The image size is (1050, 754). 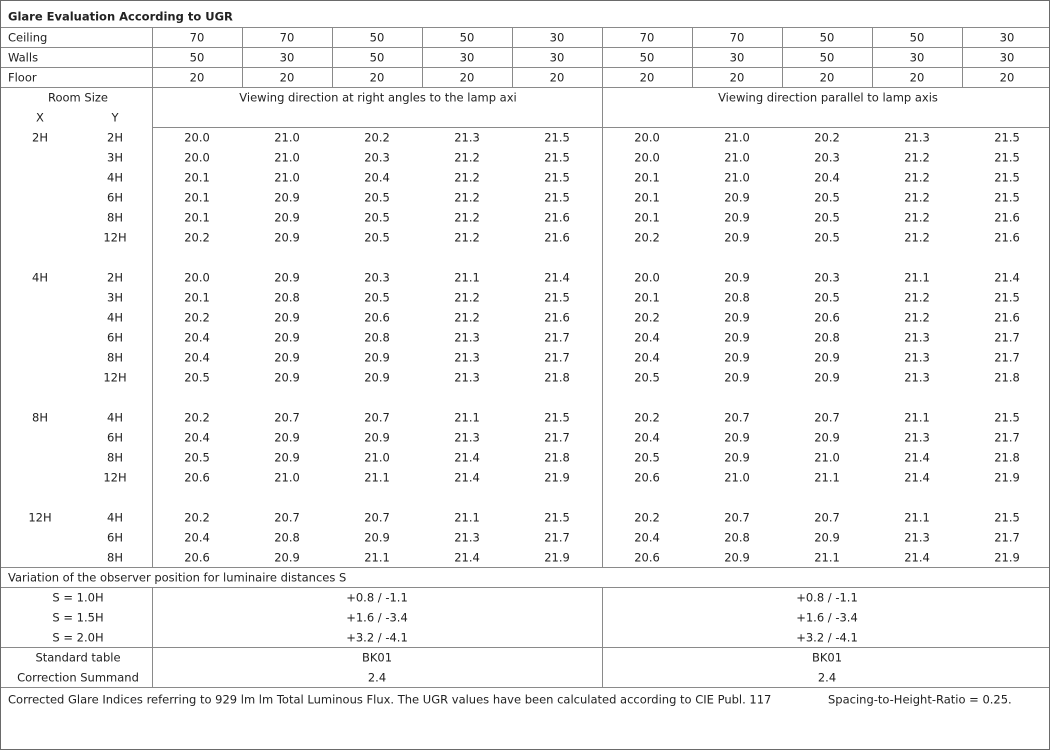 What do you see at coordinates (115, 318) in the screenshot?
I see `room-y: 4H` at bounding box center [115, 318].